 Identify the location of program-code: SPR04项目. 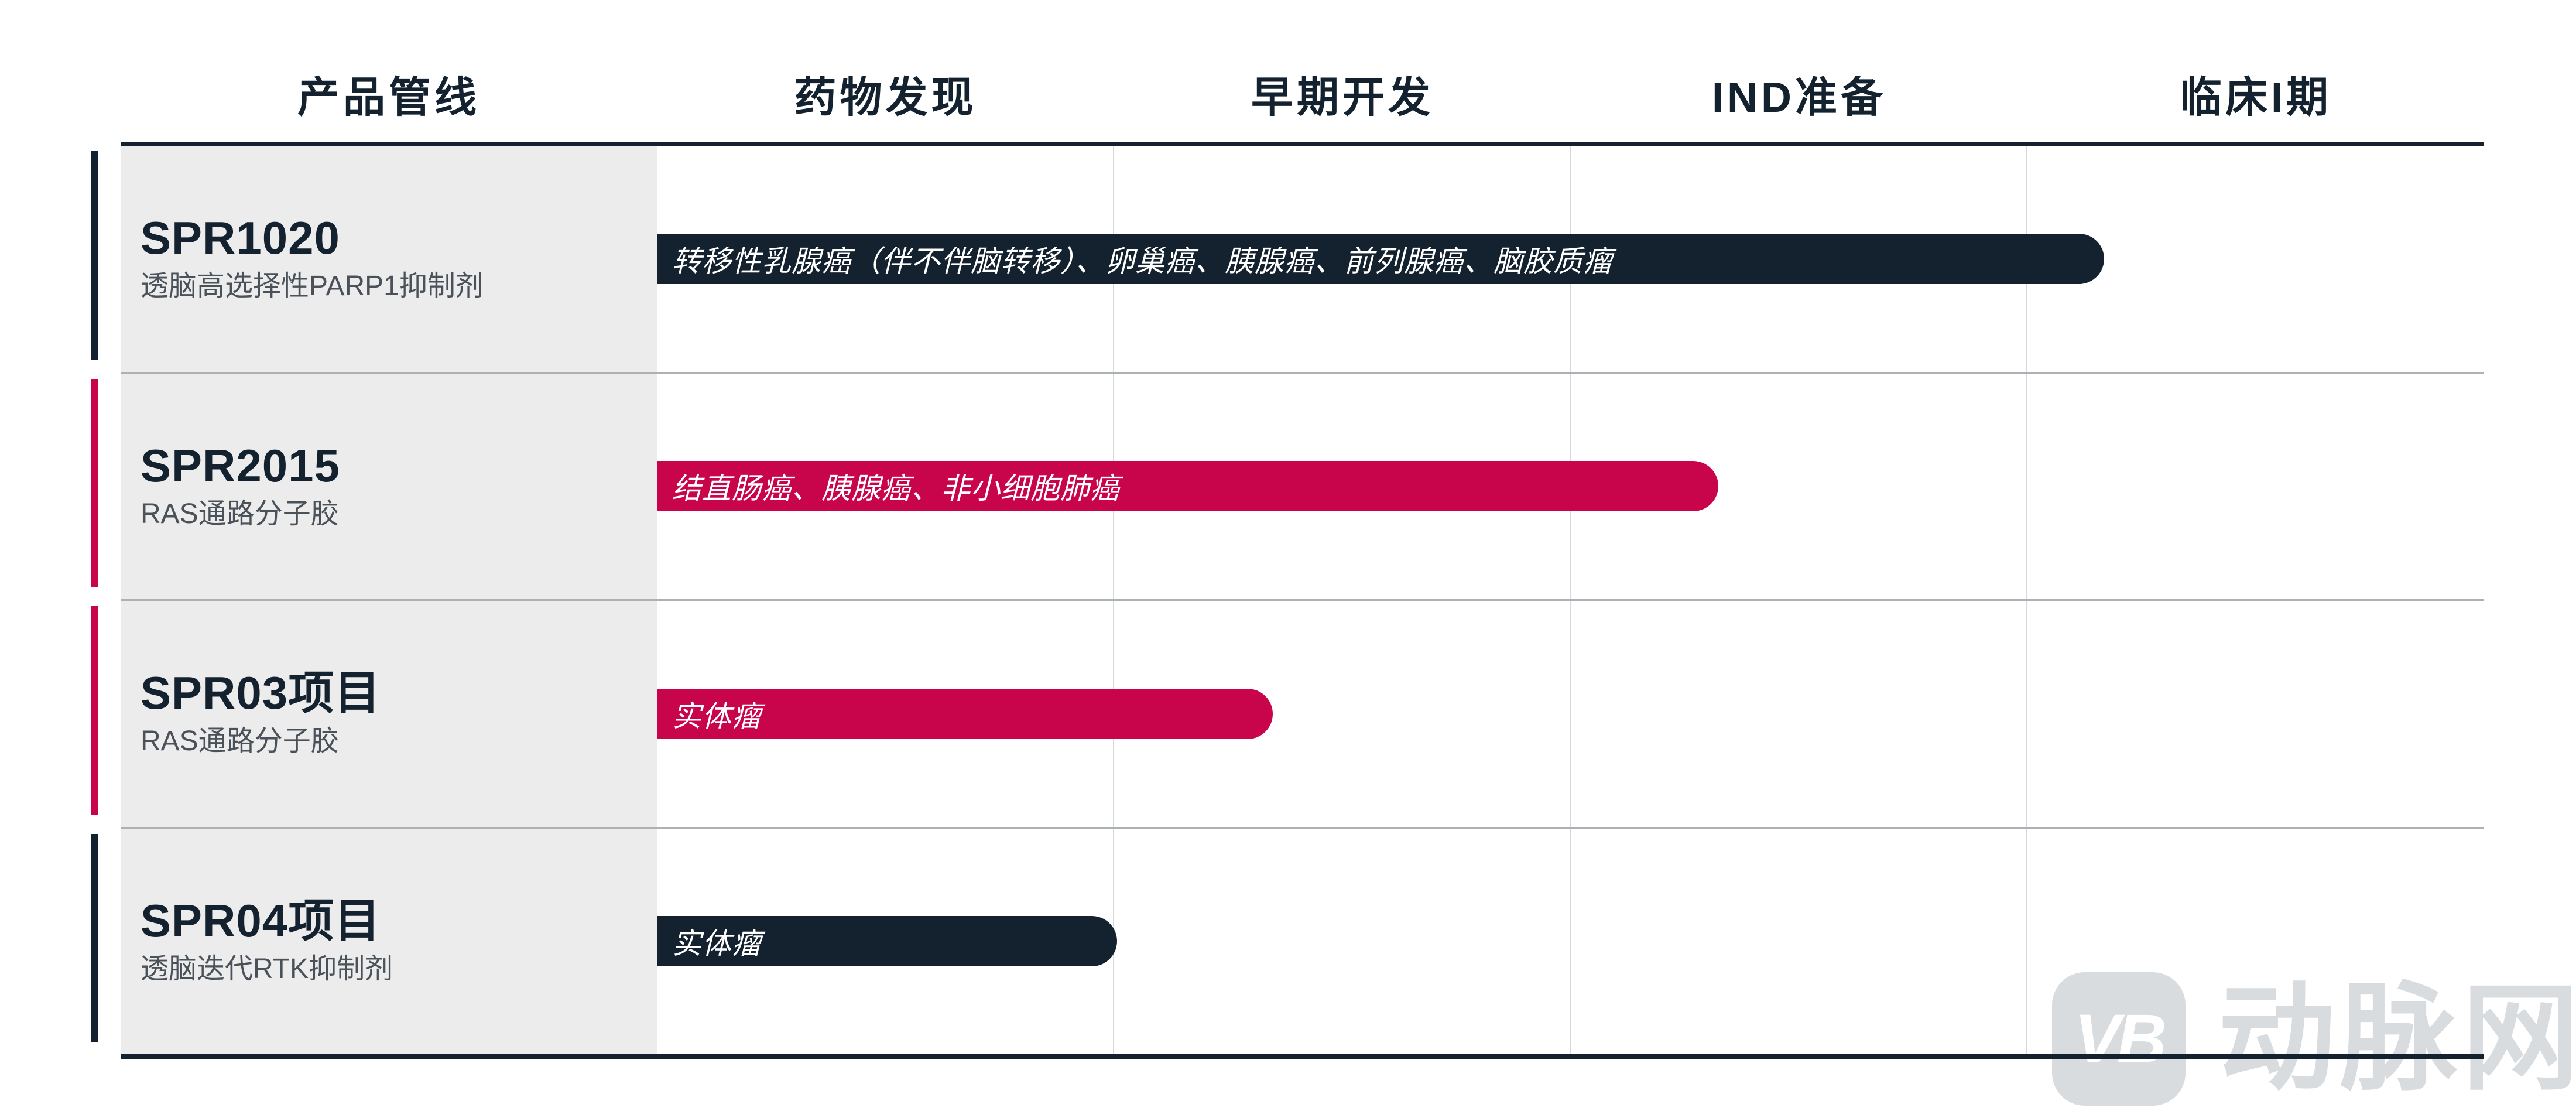
(261, 920).